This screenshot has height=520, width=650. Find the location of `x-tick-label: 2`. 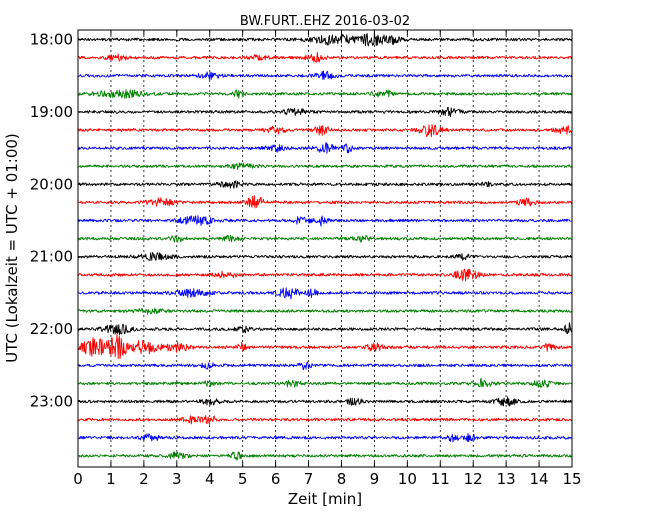

x-tick-label: 2 is located at coordinates (144, 479).